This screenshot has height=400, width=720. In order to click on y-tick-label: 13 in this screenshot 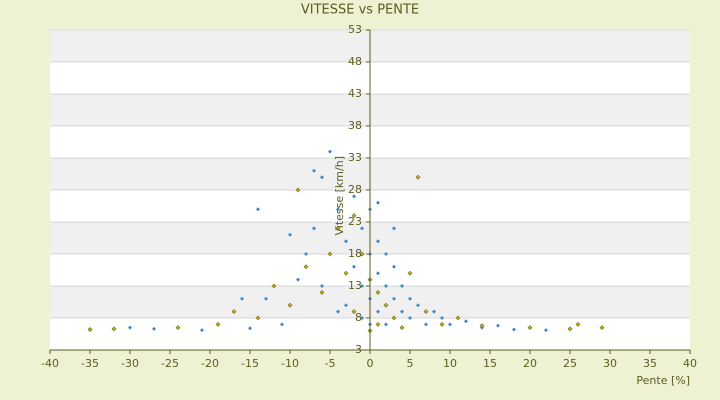, I will do `click(355, 285)`.